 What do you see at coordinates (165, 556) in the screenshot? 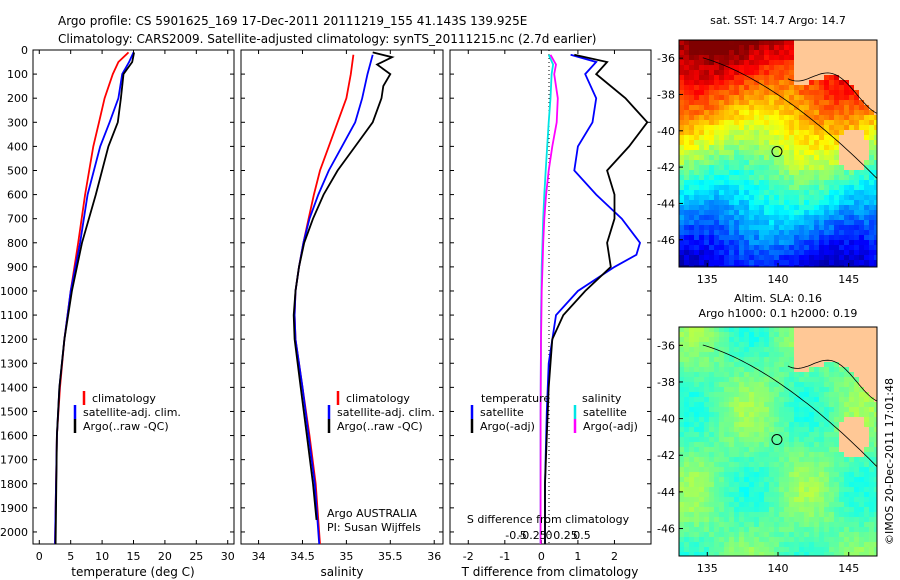
I see `x-tick-label: 20` at bounding box center [165, 556].